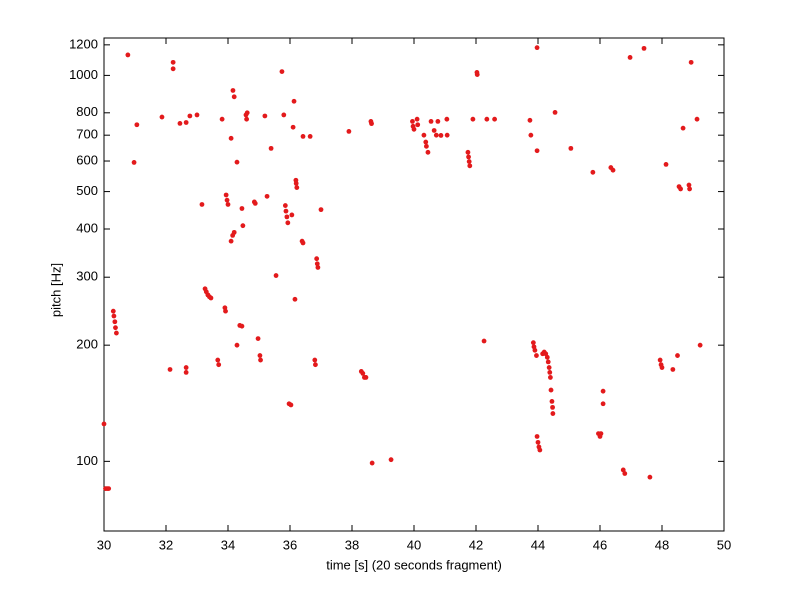 Image resolution: width=800 pixels, height=600 pixels. I want to click on x-tick-label: 32, so click(166, 544).